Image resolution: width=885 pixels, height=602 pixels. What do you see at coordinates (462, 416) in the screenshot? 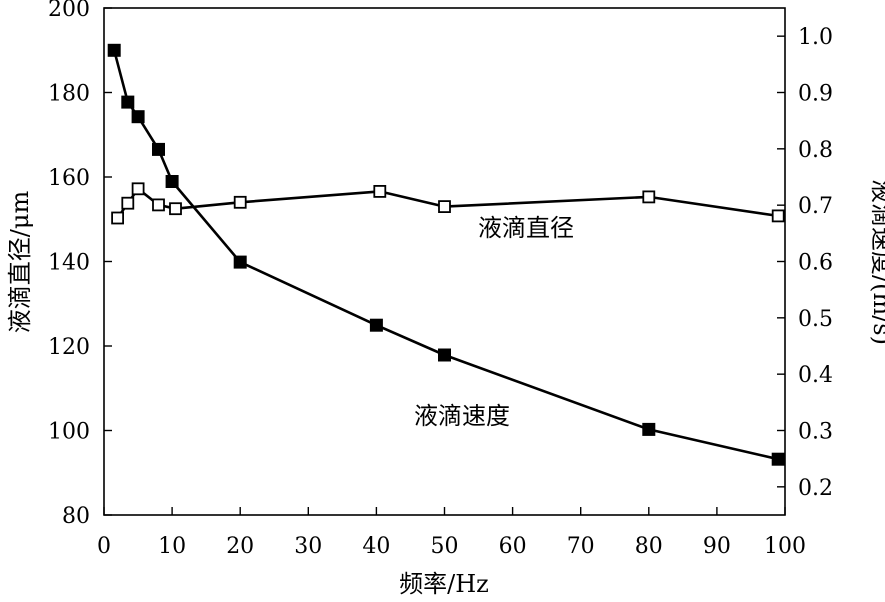
I see `annotation-velocity: 液滴速度` at bounding box center [462, 416].